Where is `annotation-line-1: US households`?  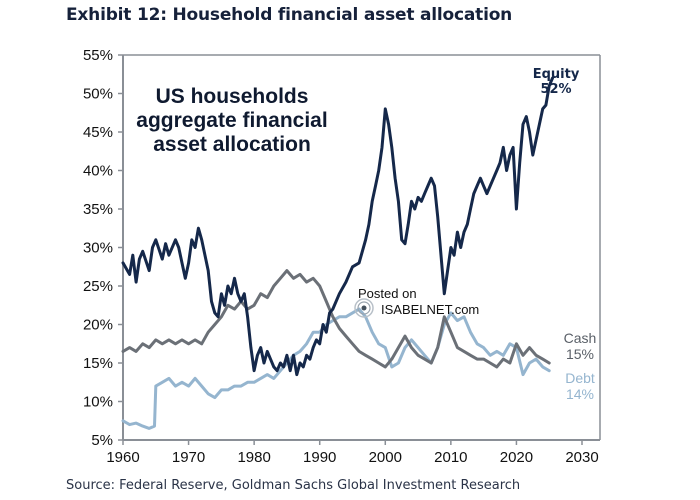
annotation-line-1: US households is located at coordinates (232, 96).